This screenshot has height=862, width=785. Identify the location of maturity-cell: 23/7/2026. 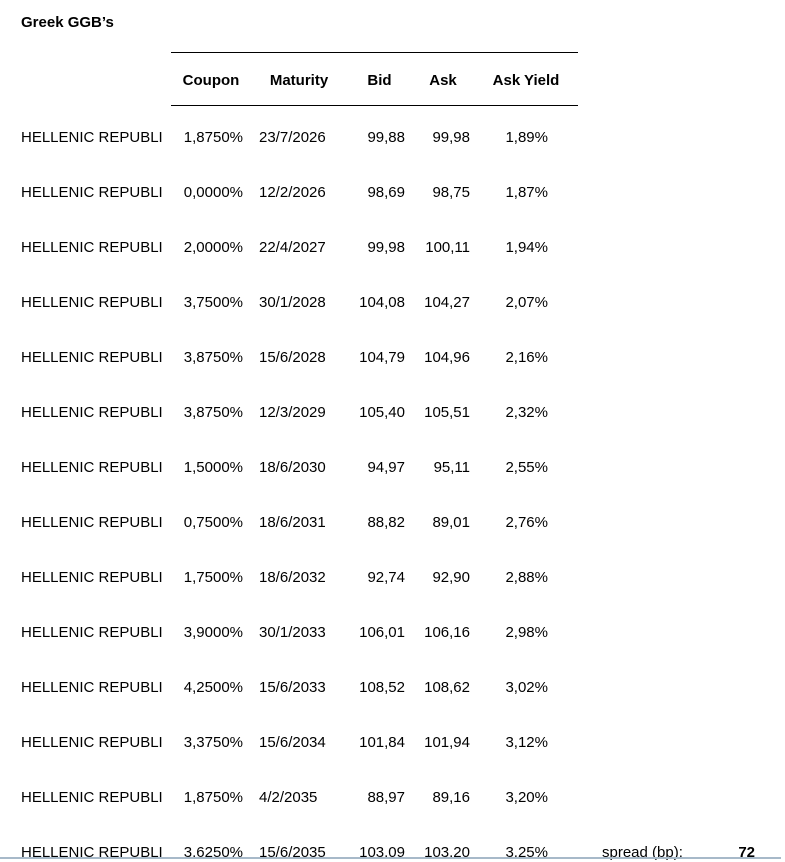
(292, 137).